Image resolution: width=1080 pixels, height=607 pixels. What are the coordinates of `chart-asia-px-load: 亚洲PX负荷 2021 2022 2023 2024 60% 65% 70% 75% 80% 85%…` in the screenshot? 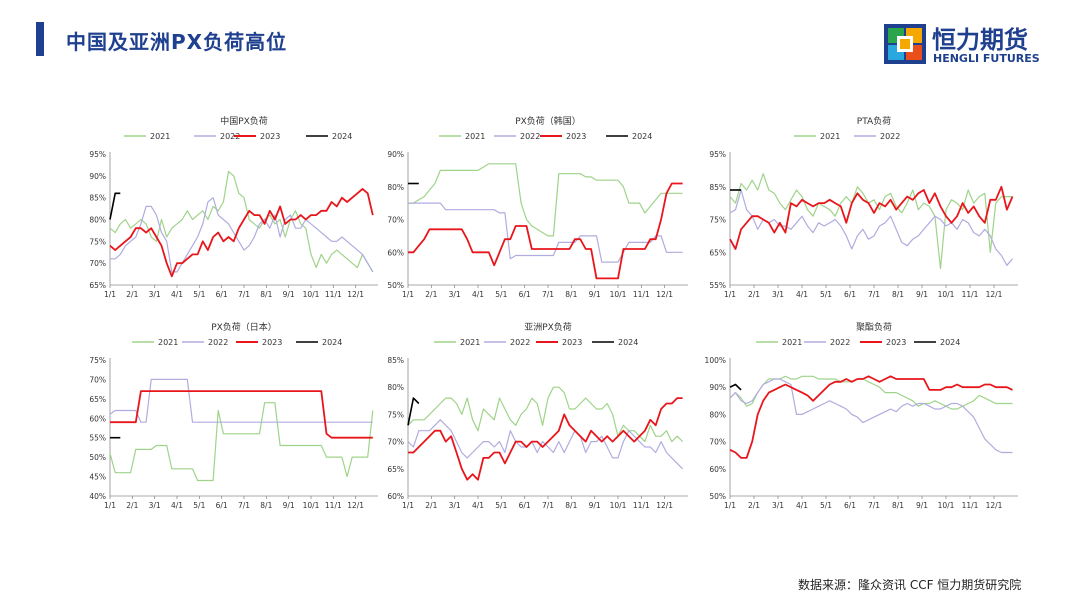 It's located at (535, 418).